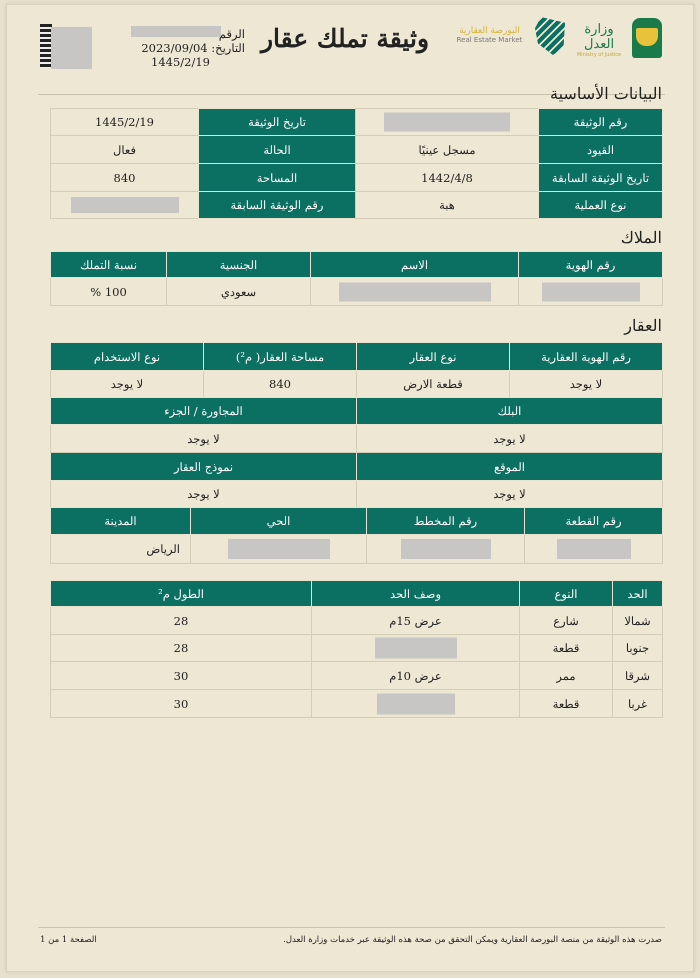 The width and height of the screenshot is (700, 978). I want to click on header-ownership: نسبة التملك, so click(108, 264).